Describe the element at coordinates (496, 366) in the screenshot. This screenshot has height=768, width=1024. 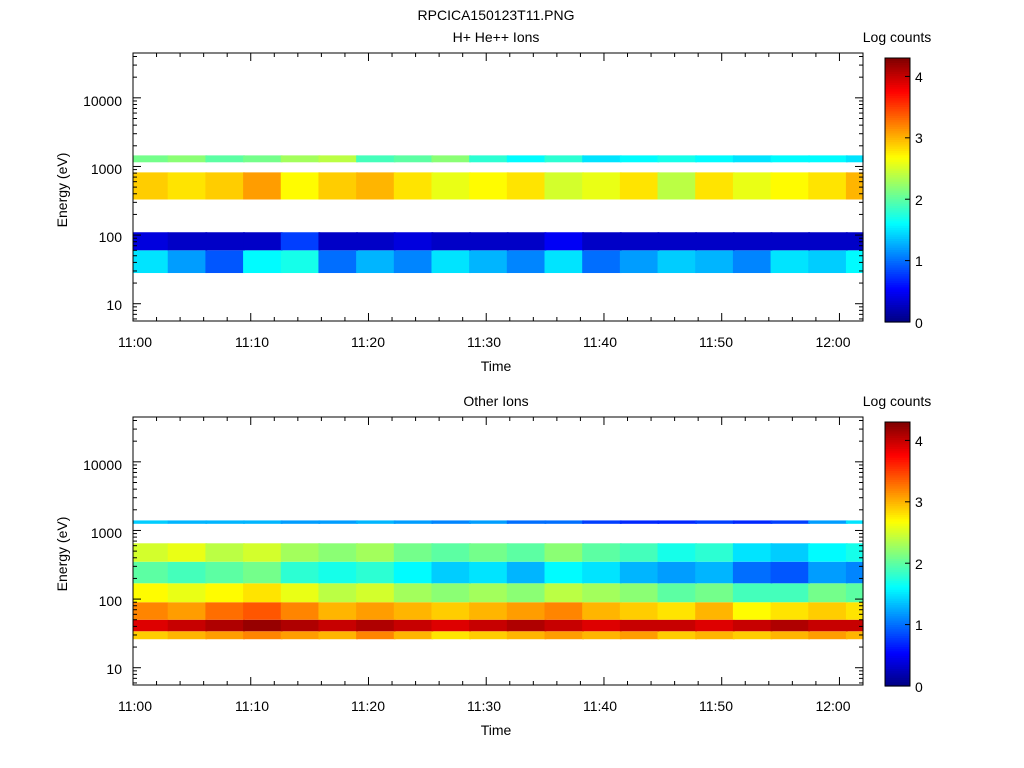
I see `x-axis-label: Time` at that location.